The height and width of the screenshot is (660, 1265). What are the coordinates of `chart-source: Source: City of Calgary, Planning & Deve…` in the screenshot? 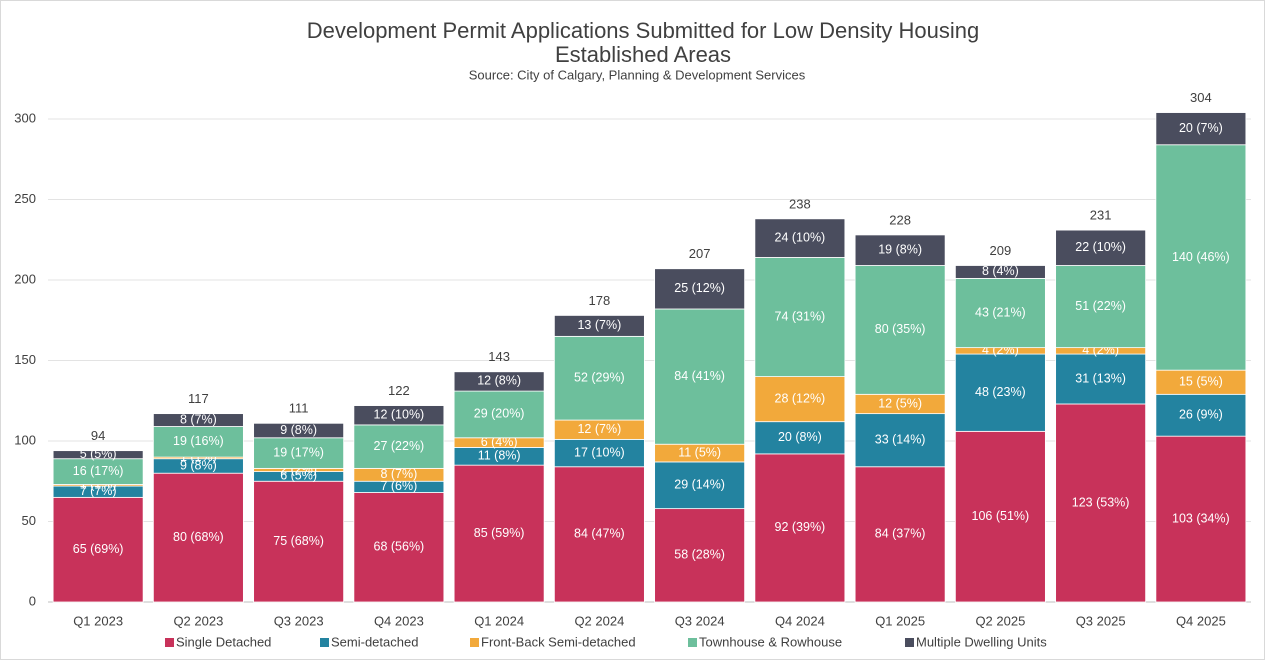 It's located at (637, 74).